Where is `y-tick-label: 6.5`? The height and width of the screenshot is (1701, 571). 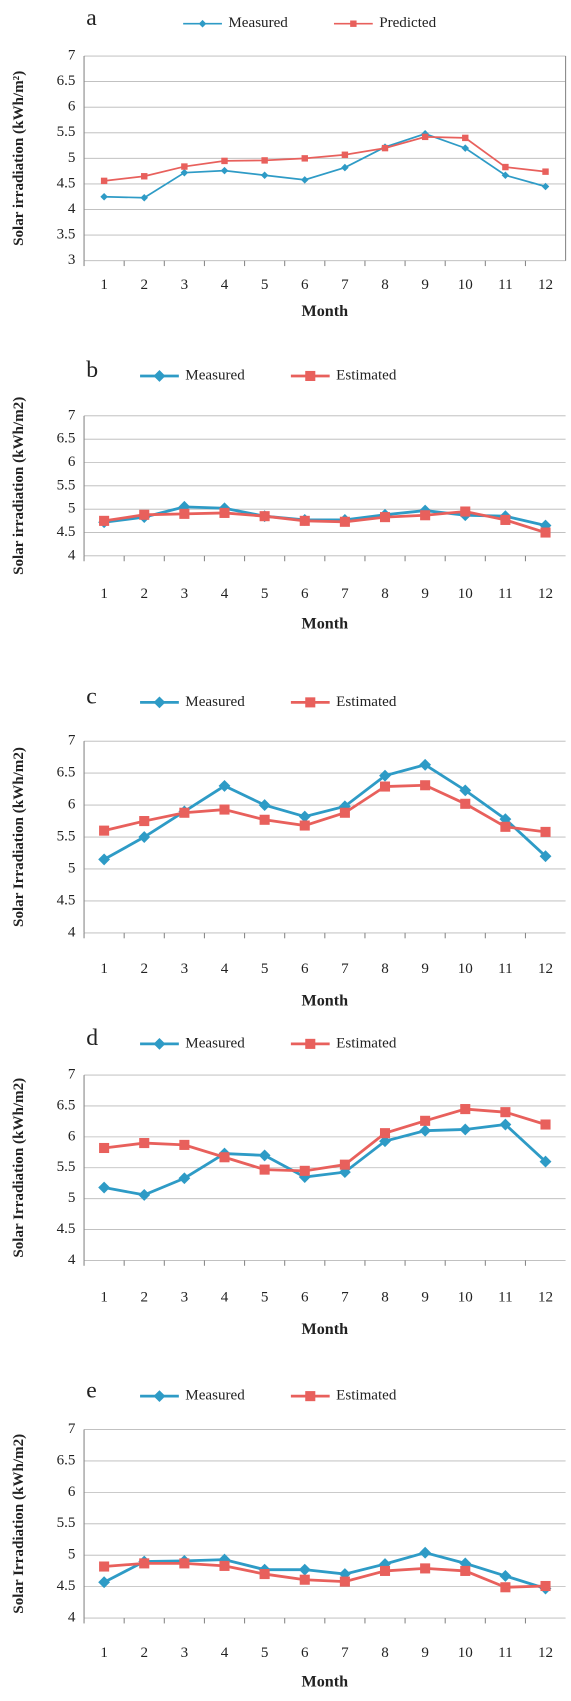
y-tick-label: 6.5 is located at coordinates (66, 773).